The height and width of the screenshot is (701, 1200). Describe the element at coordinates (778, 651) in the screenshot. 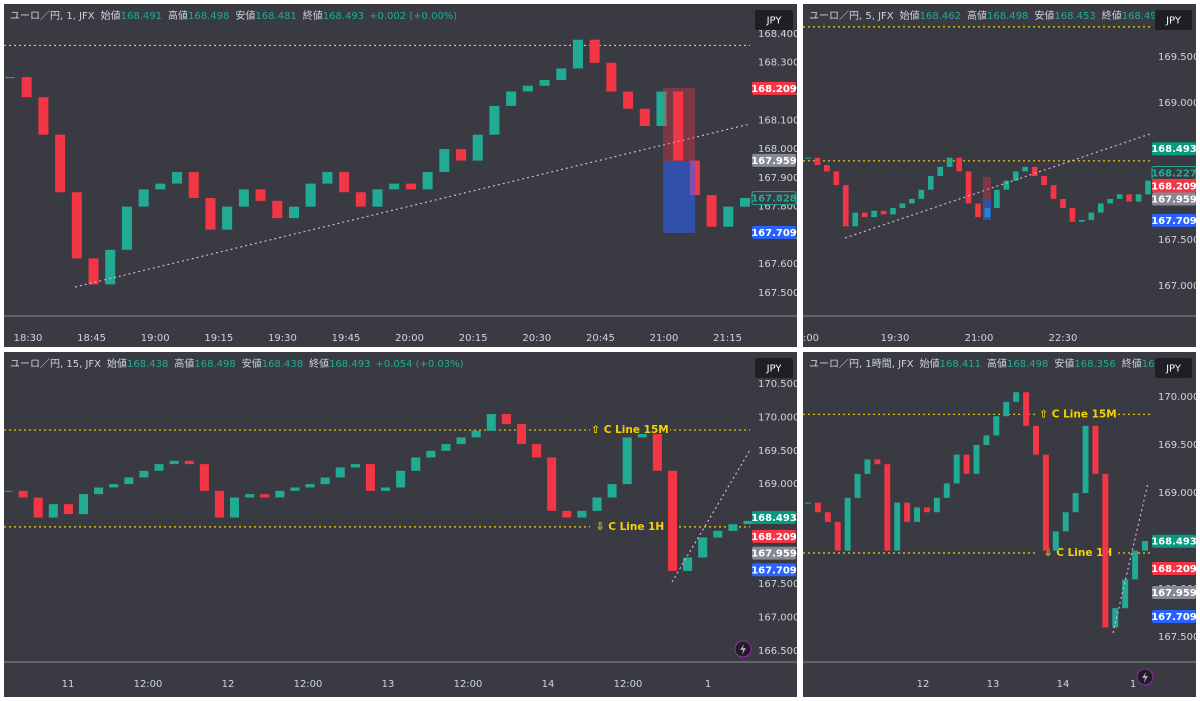

I see `price-tick-label: 166.500` at that location.